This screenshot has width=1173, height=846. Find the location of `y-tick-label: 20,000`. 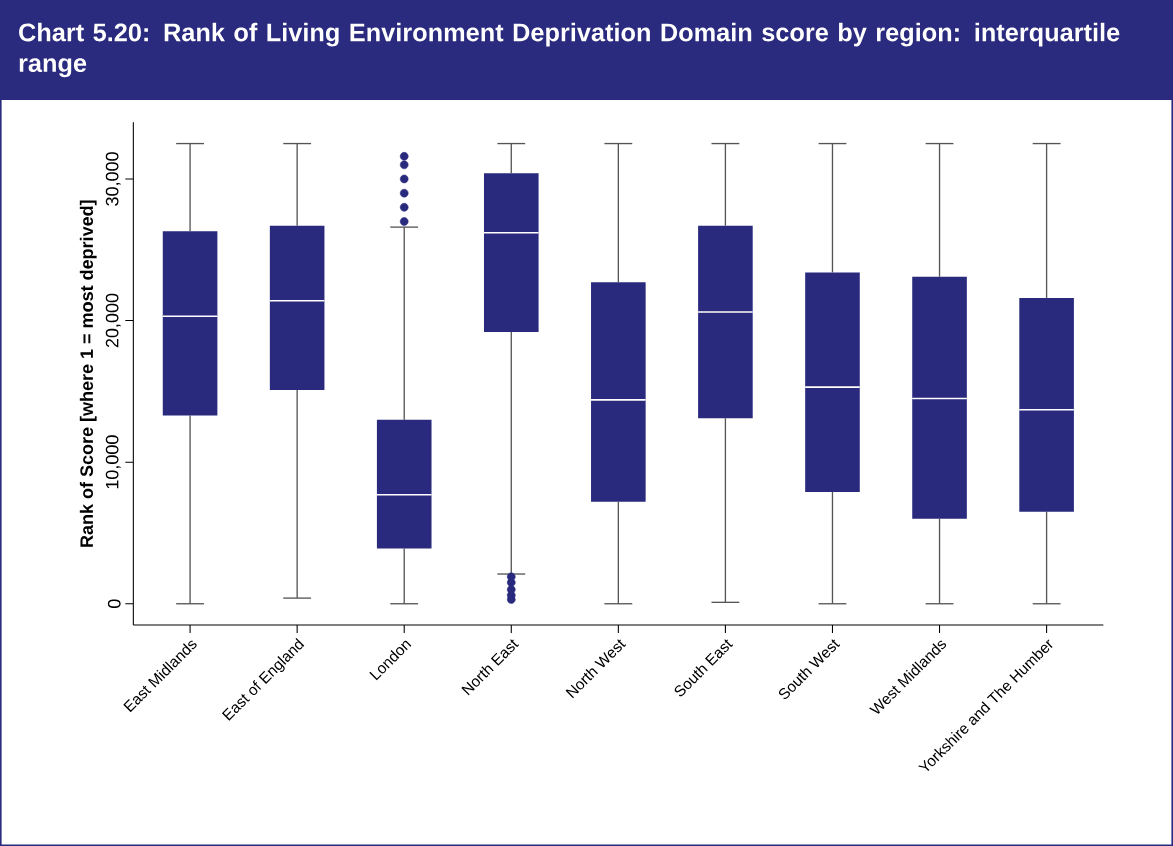

y-tick-label: 20,000 is located at coordinates (113, 320).